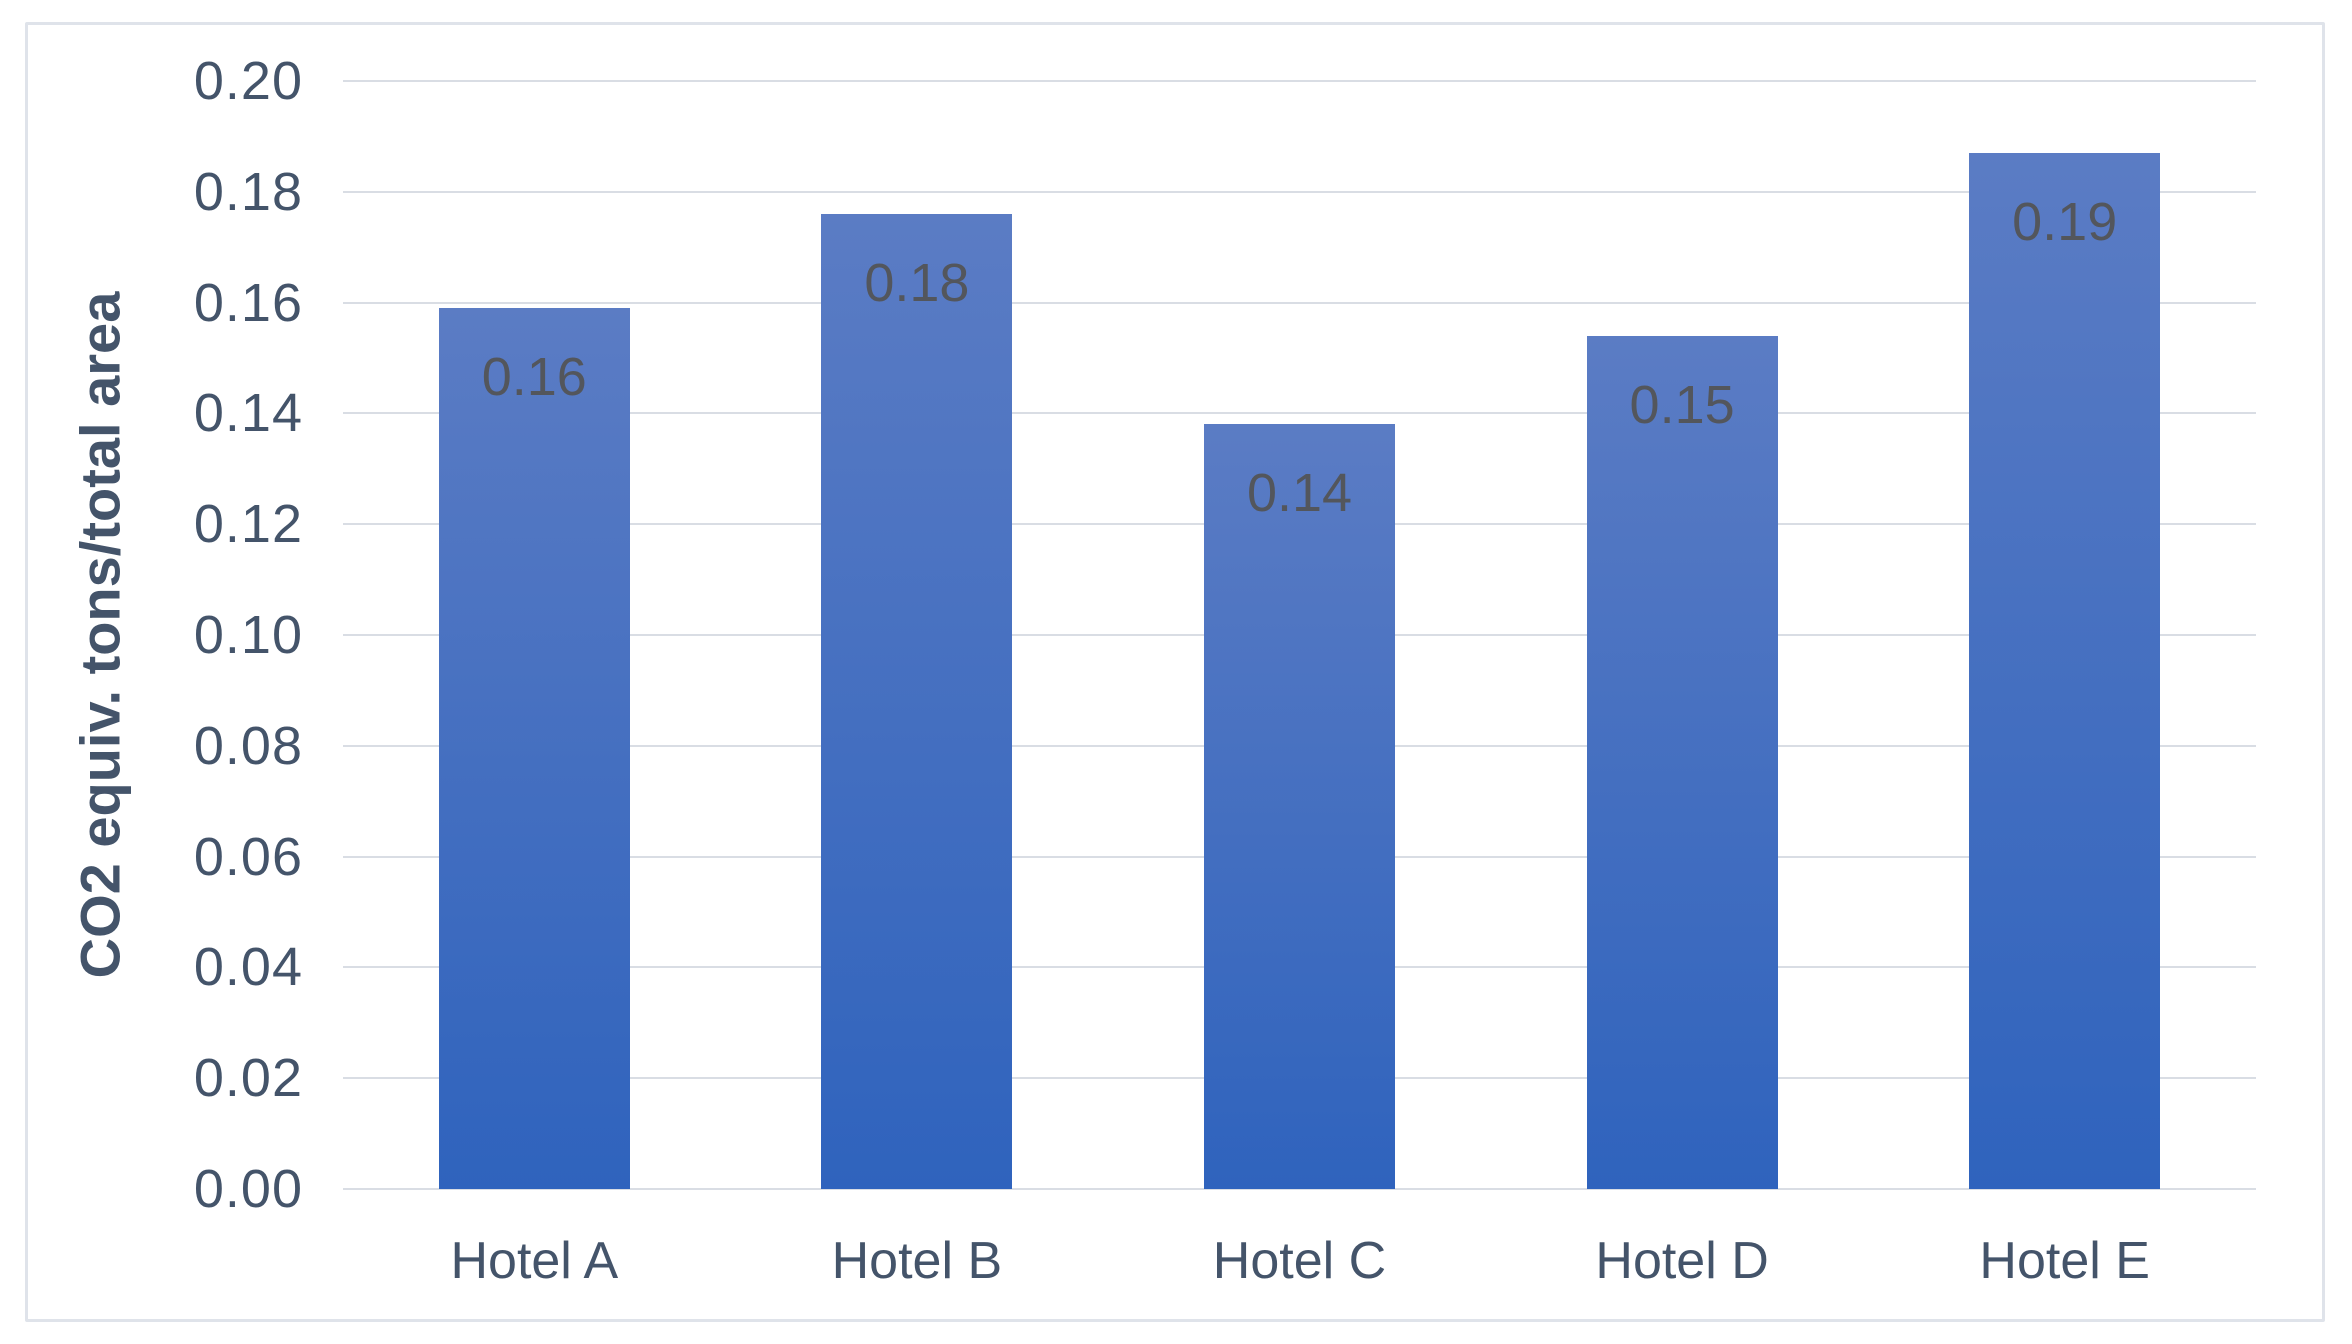 The width and height of the screenshot is (2352, 1344). Describe the element at coordinates (917, 701) in the screenshot. I see `bar-hotel-b: 0.18` at that location.